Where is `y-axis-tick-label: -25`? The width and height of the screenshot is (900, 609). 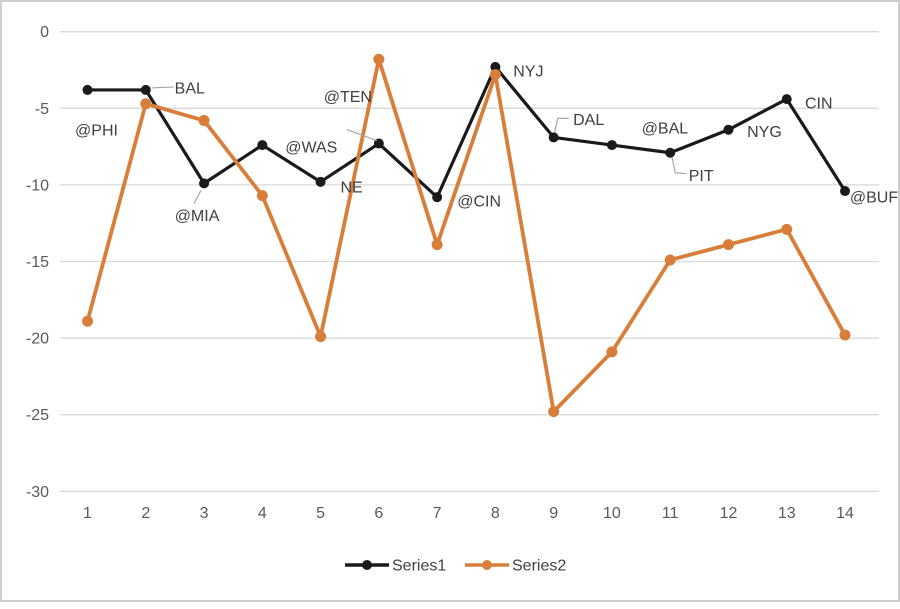
y-axis-tick-label: -25 is located at coordinates (37, 415).